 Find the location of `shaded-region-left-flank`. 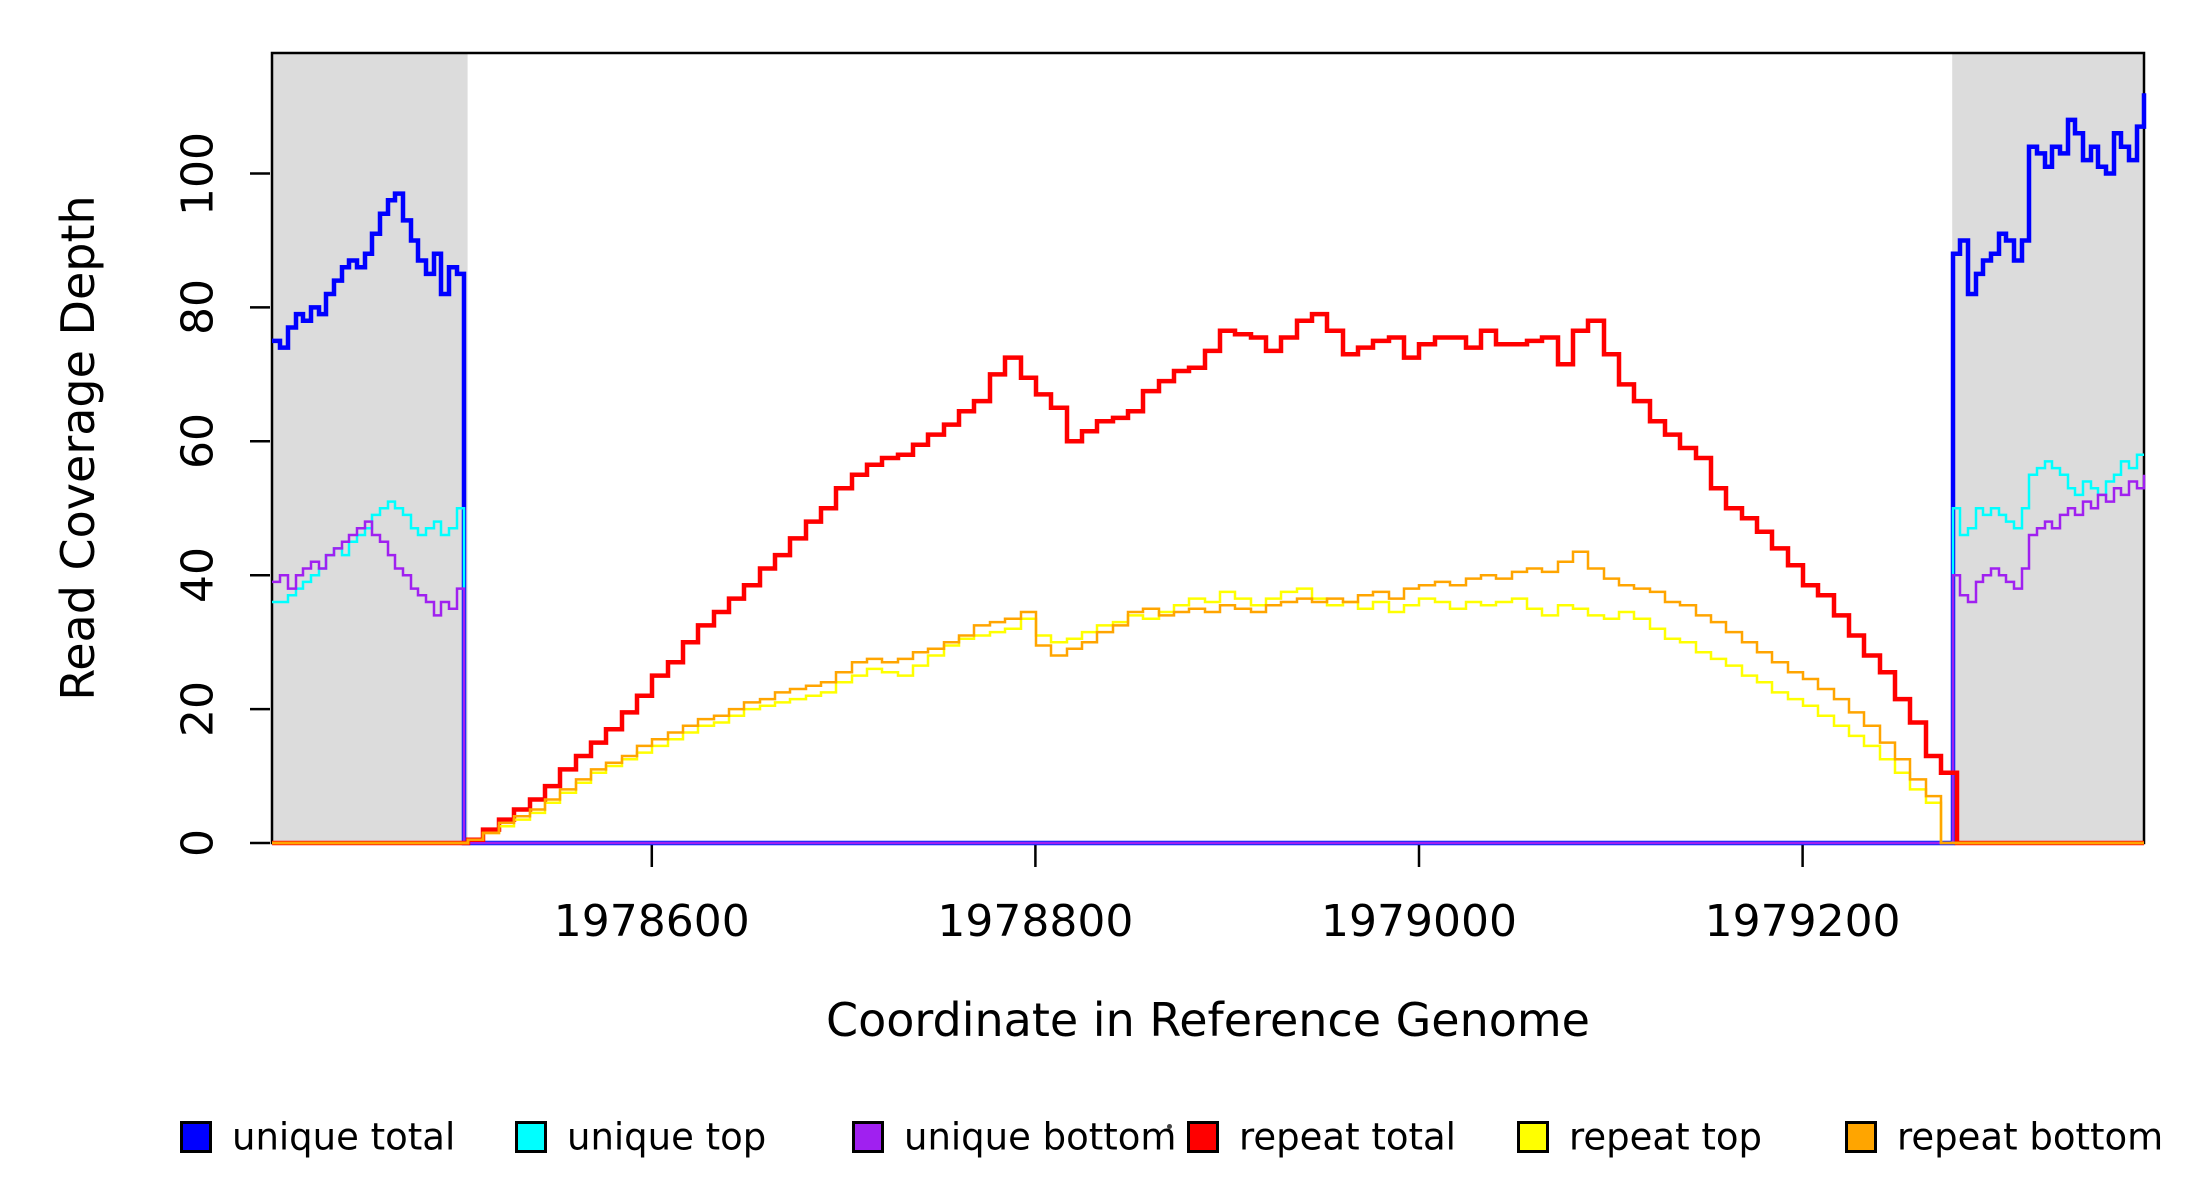

shaded-region-left-flank is located at coordinates (370, 448).